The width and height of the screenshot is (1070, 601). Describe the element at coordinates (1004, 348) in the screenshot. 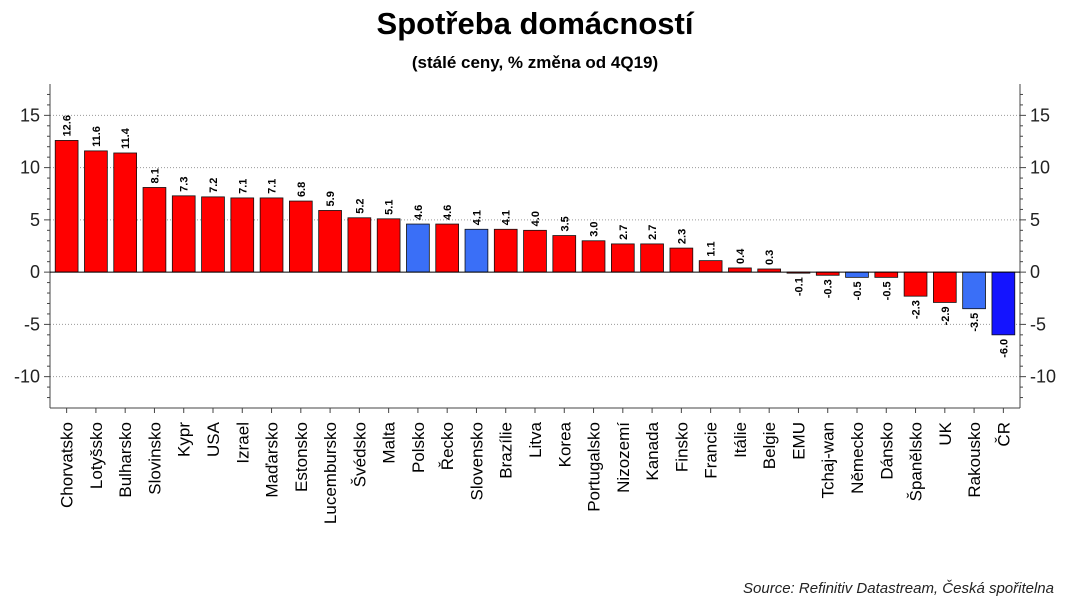

I see `value-label: -6.0` at that location.